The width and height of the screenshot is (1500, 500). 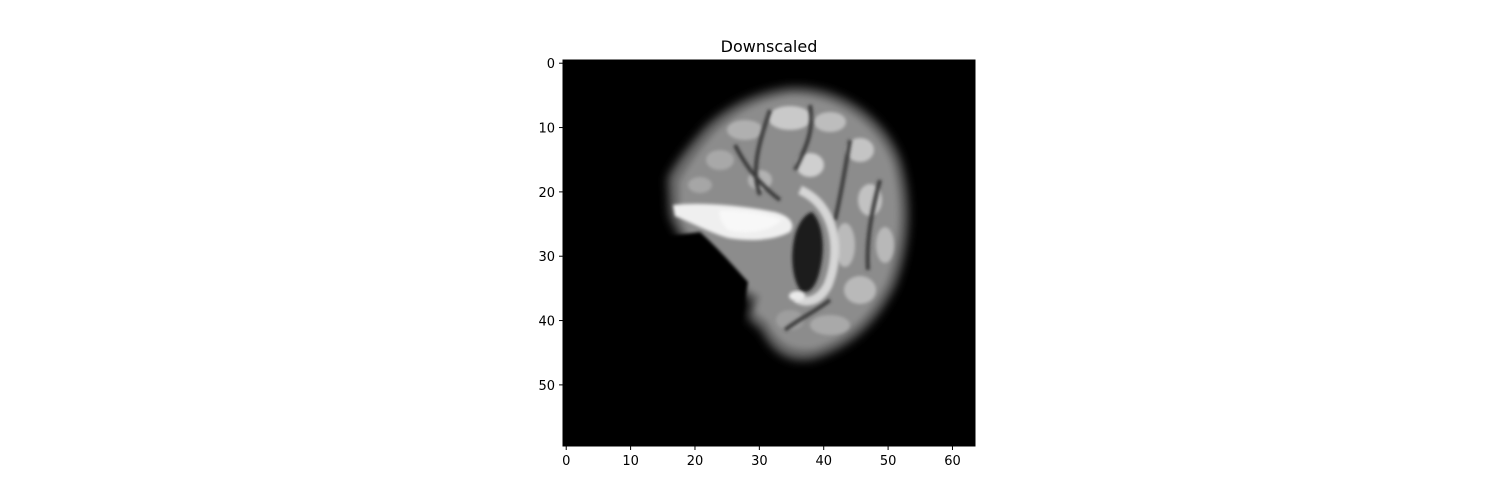 What do you see at coordinates (546, 129) in the screenshot?
I see `y-tick-label: 10` at bounding box center [546, 129].